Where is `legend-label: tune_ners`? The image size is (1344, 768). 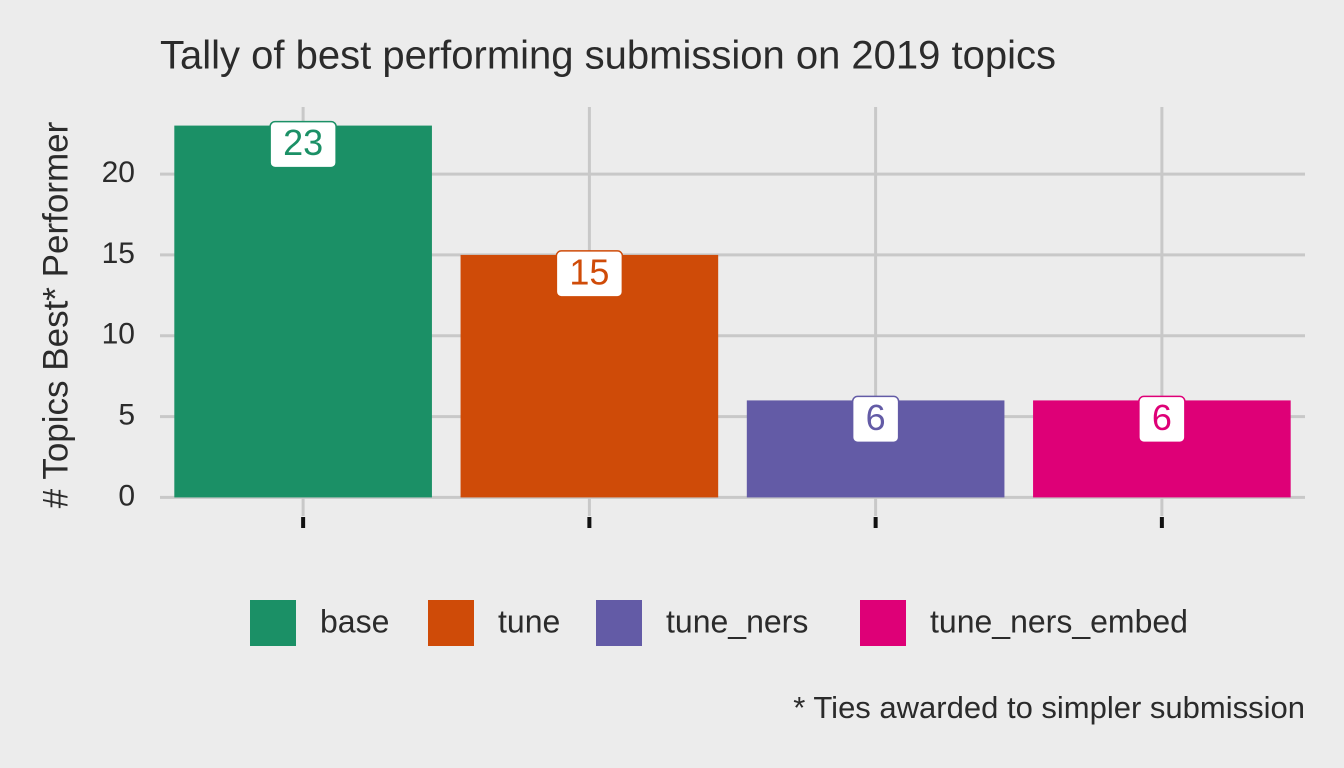 legend-label: tune_ners is located at coordinates (737, 621).